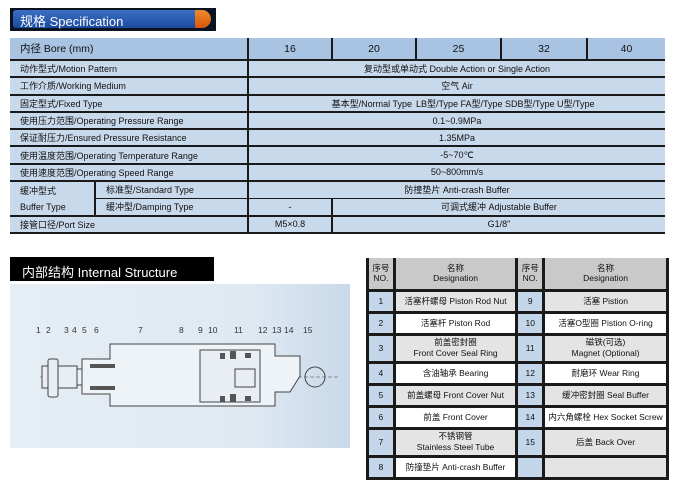 The width and height of the screenshot is (675, 480). What do you see at coordinates (456, 86) in the screenshot?
I see `spec-value: 空气 Air` at bounding box center [456, 86].